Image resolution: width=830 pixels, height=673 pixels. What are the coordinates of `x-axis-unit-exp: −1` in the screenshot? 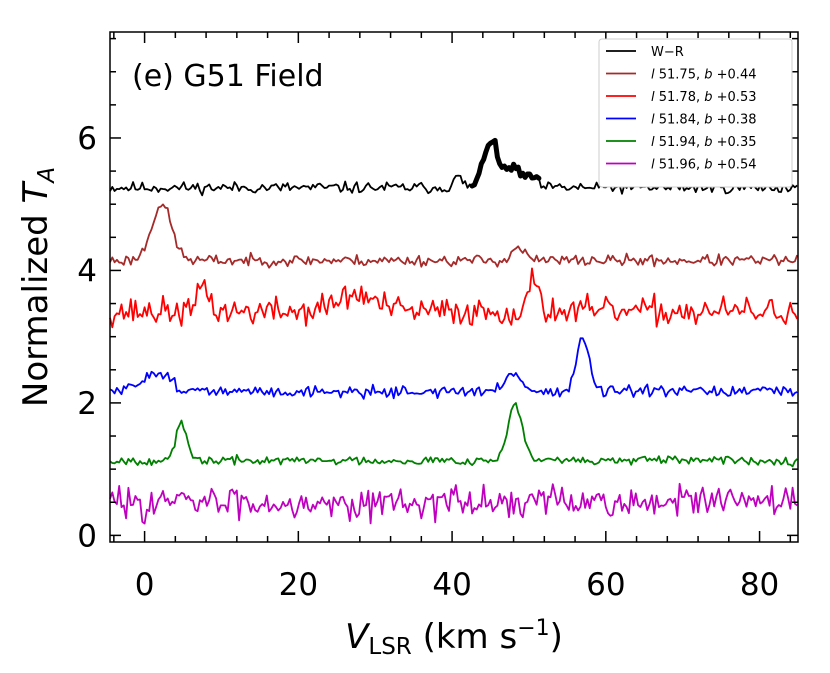 It's located at (533, 628).